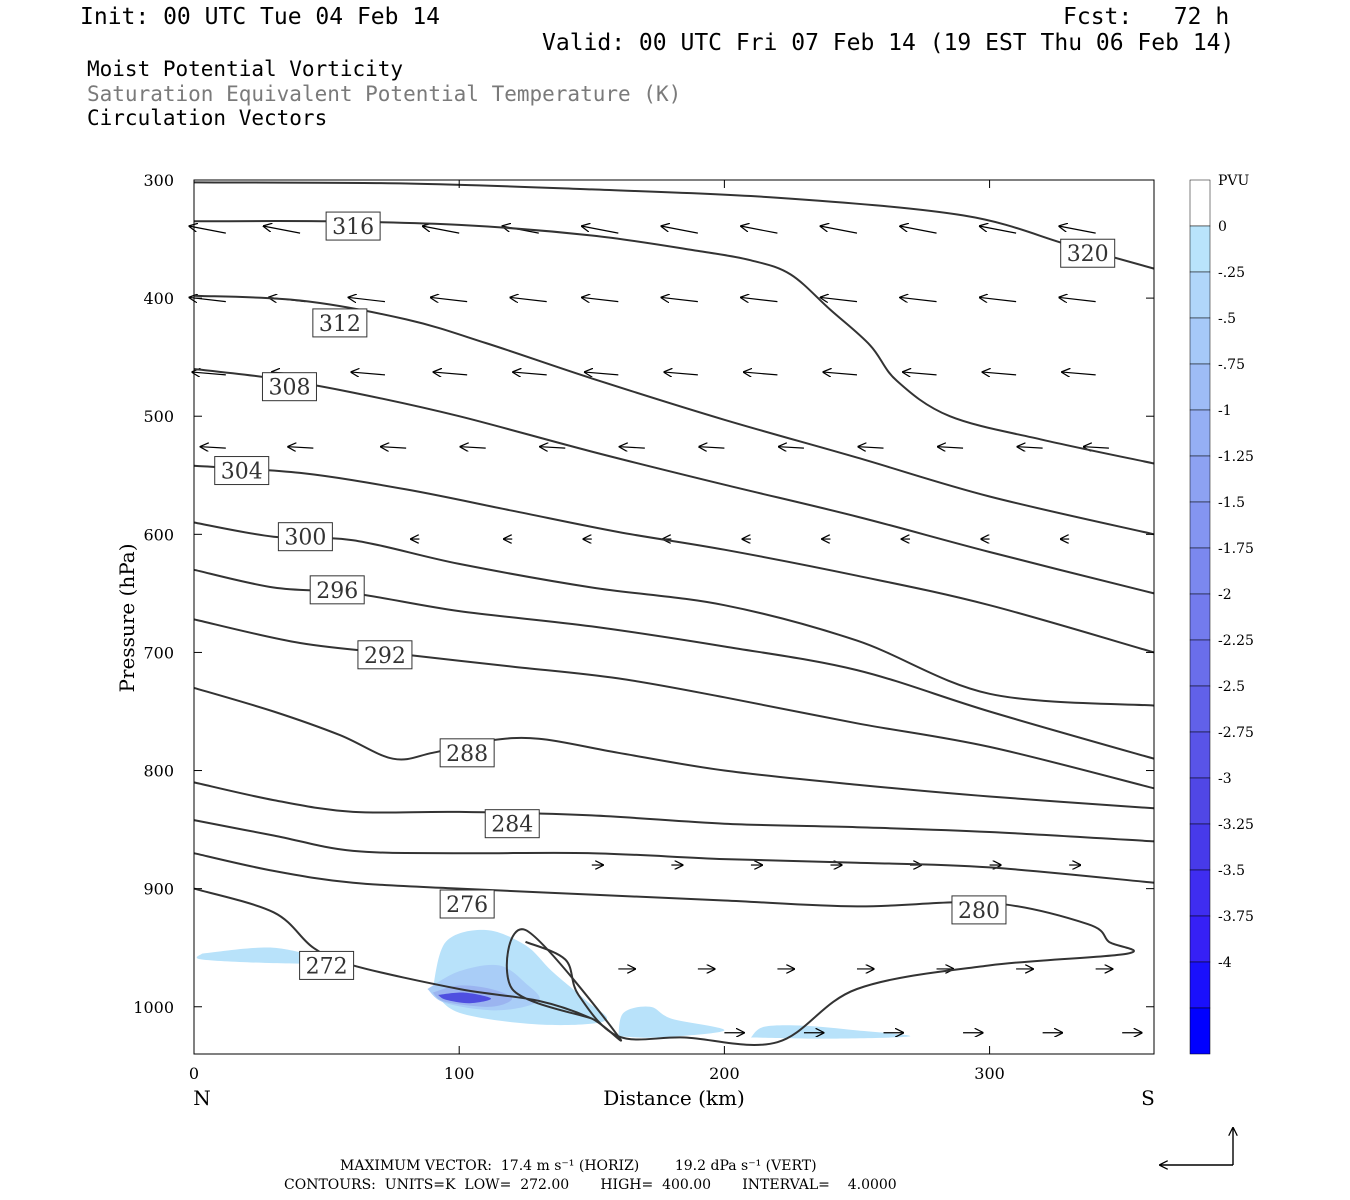  What do you see at coordinates (1146, 17) in the screenshot?
I see `forecast-hour: Fcst: 72 h` at bounding box center [1146, 17].